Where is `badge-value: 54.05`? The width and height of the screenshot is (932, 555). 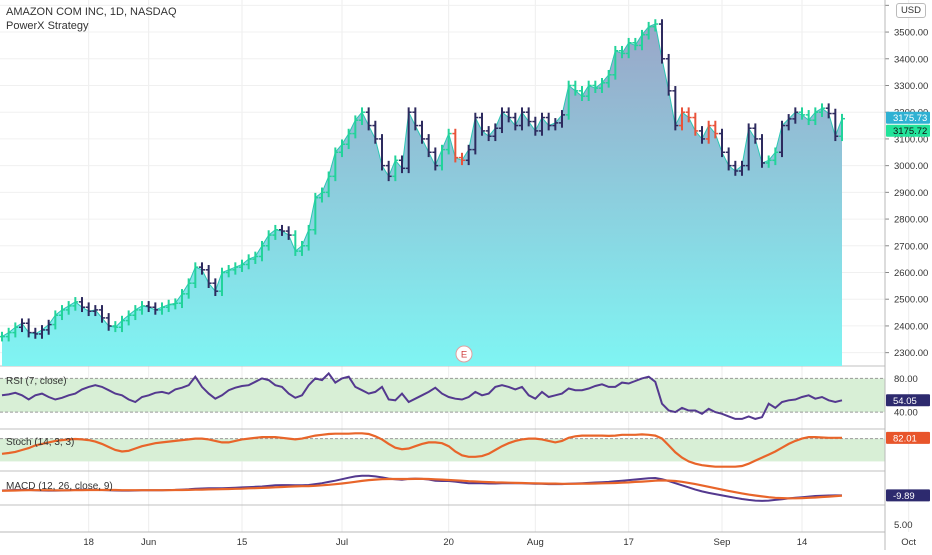 badge-value: 54.05 is located at coordinates (905, 401).